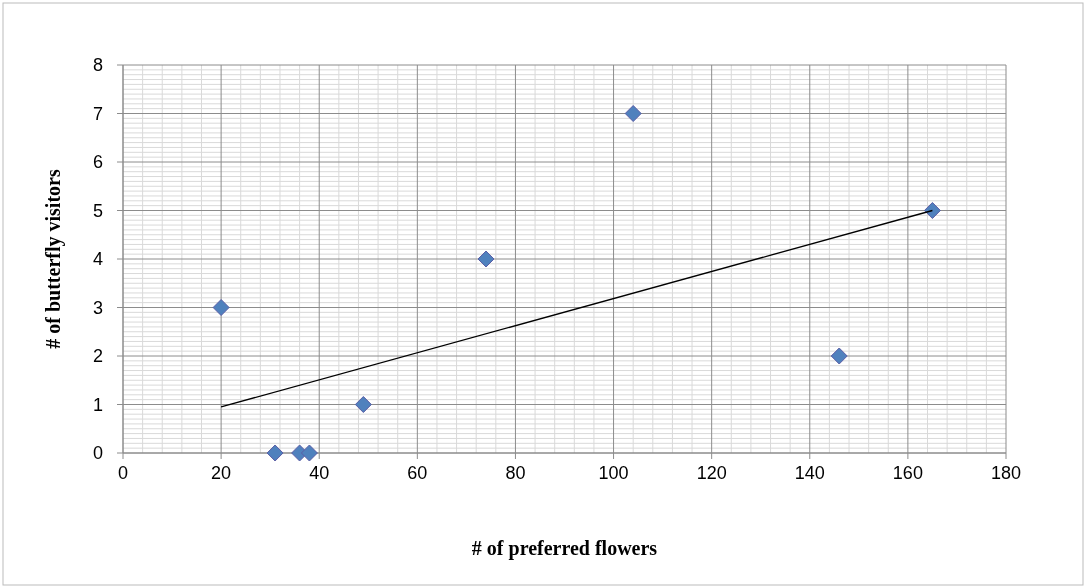  What do you see at coordinates (515, 473) in the screenshot?
I see `x-tick-label: 80` at bounding box center [515, 473].